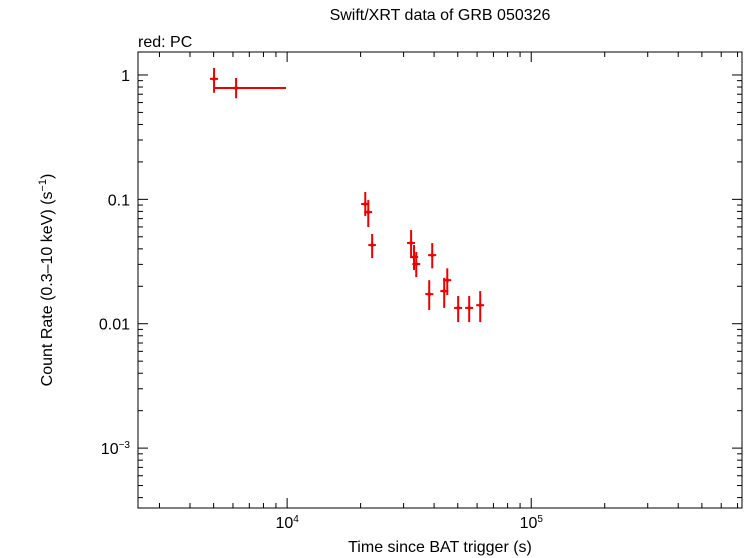  Describe the element at coordinates (110, 449) in the screenshot. I see `y-tick-base: 10` at that location.